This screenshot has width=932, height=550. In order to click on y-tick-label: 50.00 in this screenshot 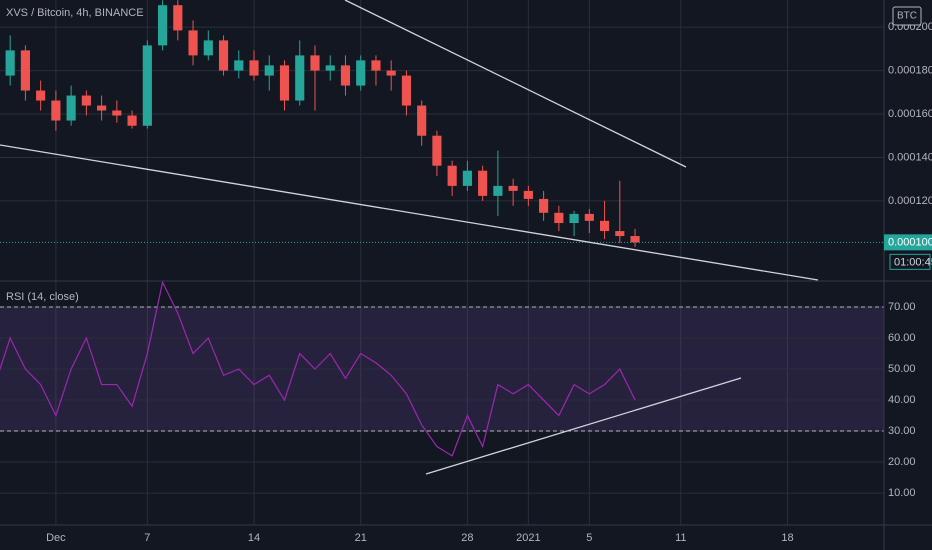, I will do `click(902, 369)`.